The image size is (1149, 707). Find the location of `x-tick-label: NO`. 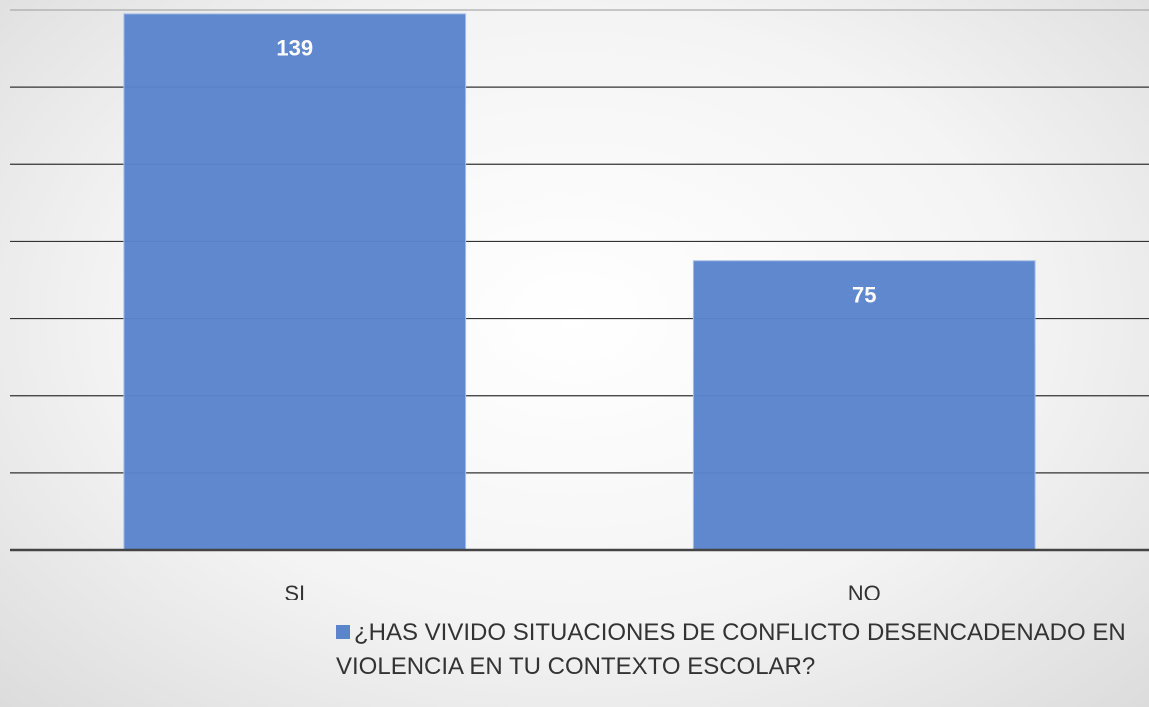

x-tick-label: NO is located at coordinates (864, 590).